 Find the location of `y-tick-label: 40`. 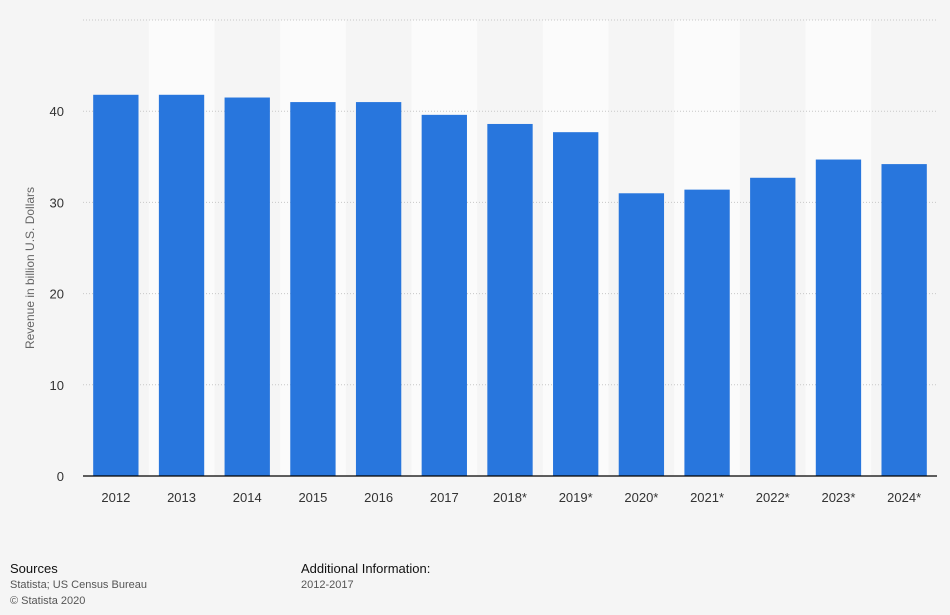

y-tick-label: 40 is located at coordinates (57, 111).